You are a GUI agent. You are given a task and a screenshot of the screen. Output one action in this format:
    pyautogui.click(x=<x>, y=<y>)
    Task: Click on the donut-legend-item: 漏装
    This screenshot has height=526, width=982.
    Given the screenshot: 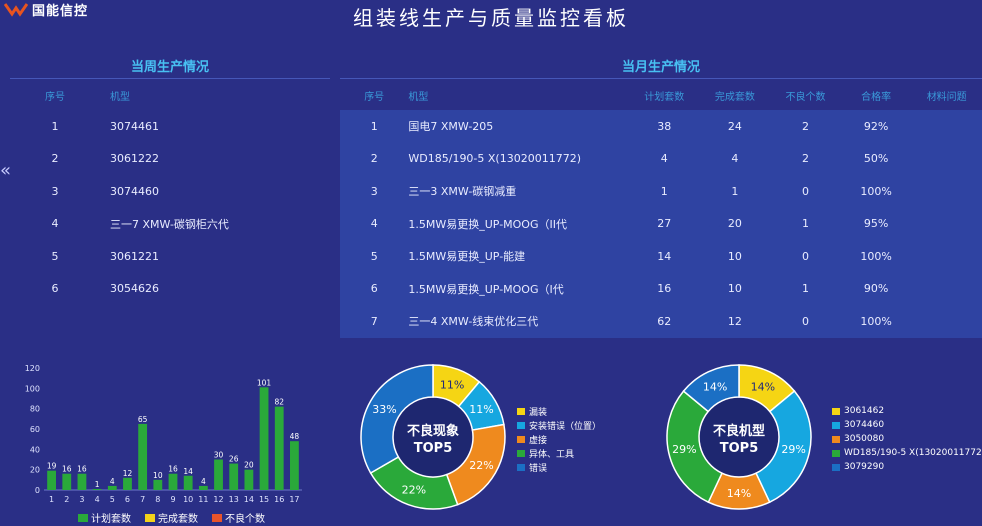 What is the action you would take?
    pyautogui.click(x=559, y=411)
    